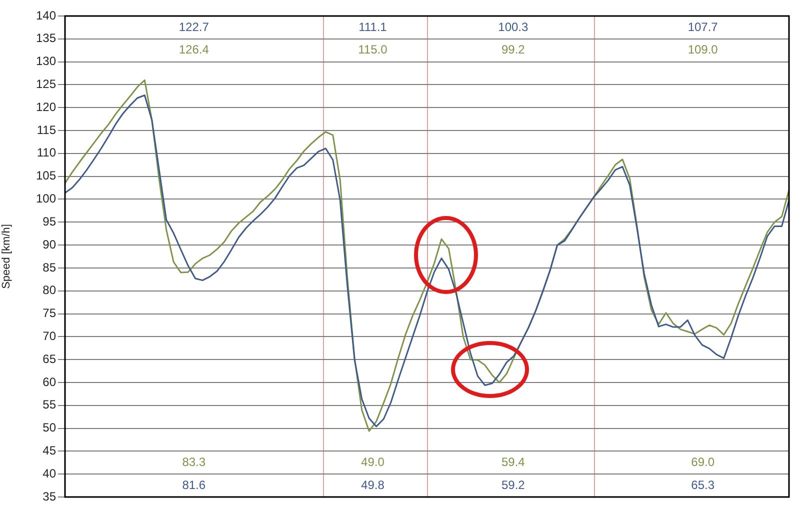 This screenshot has width=799, height=508. I want to click on y-tick-label: 80, so click(49, 290).